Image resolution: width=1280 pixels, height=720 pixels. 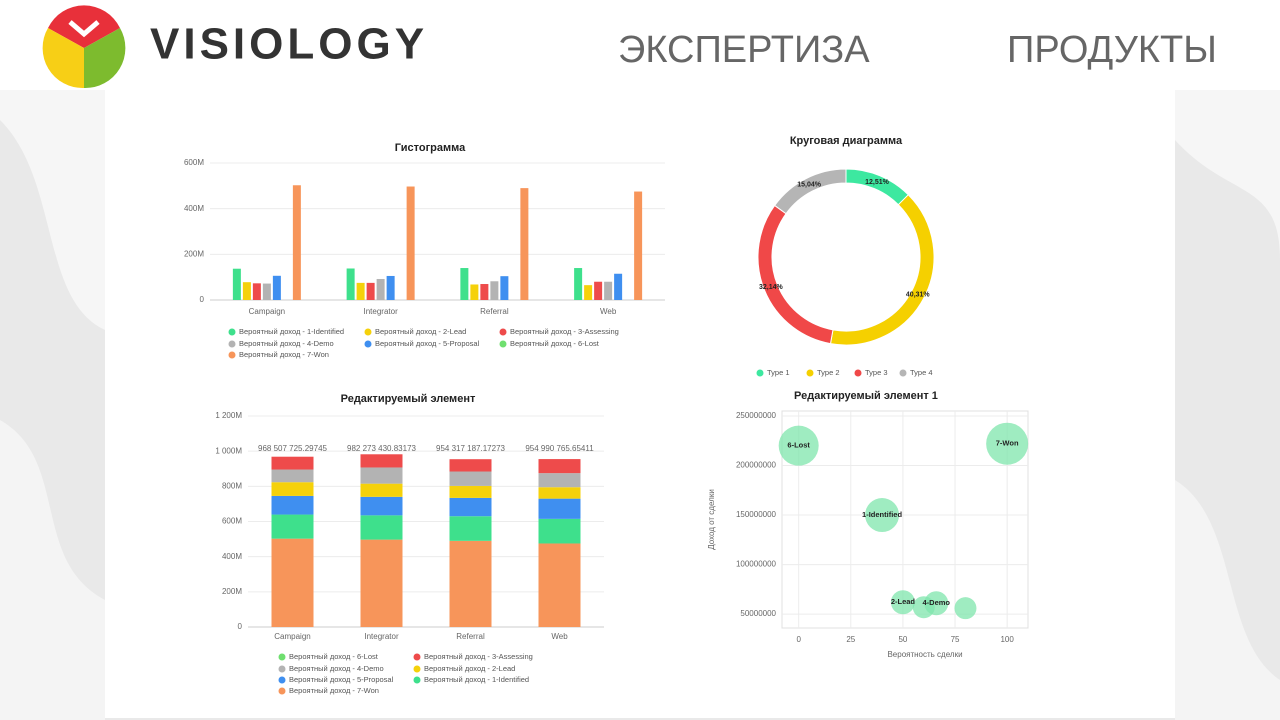 I want to click on chart-title: Редактируемый элемент, so click(x=408, y=399).